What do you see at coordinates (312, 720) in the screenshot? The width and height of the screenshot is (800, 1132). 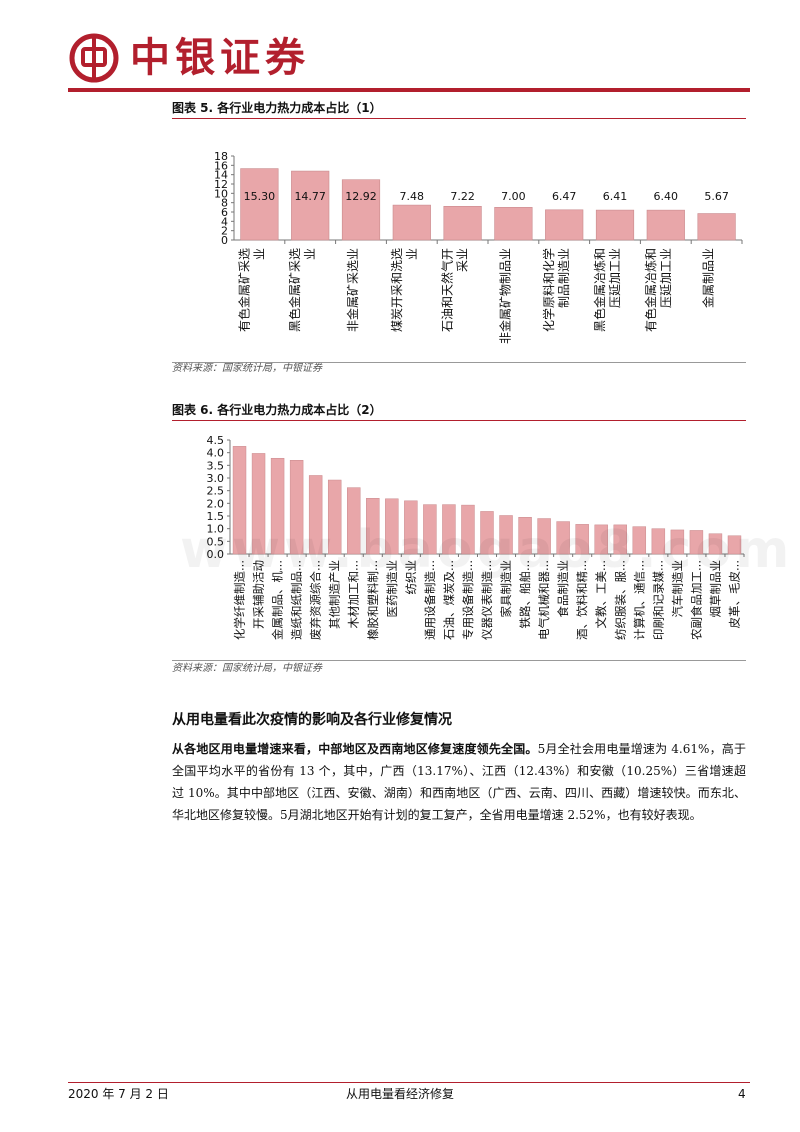 I see `section-heading: 从用电量看此次疫情的影响及各行业修复情况` at bounding box center [312, 720].